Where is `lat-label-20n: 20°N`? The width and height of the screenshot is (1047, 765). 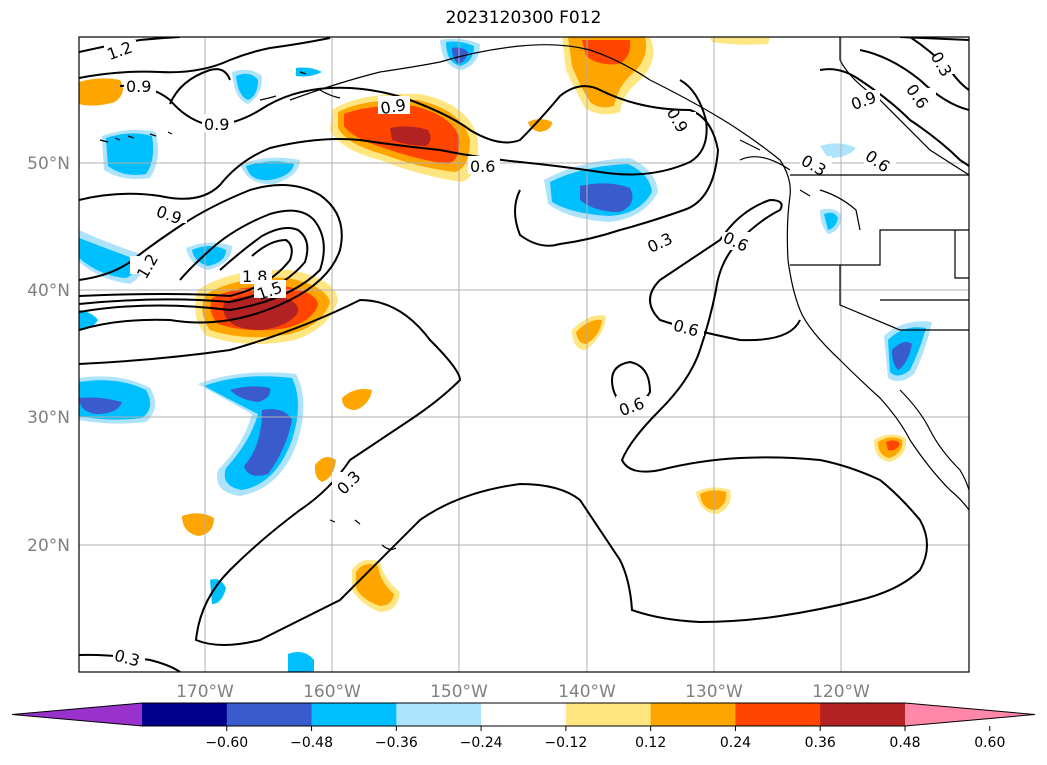
lat-label-20n: 20°N is located at coordinates (48, 546).